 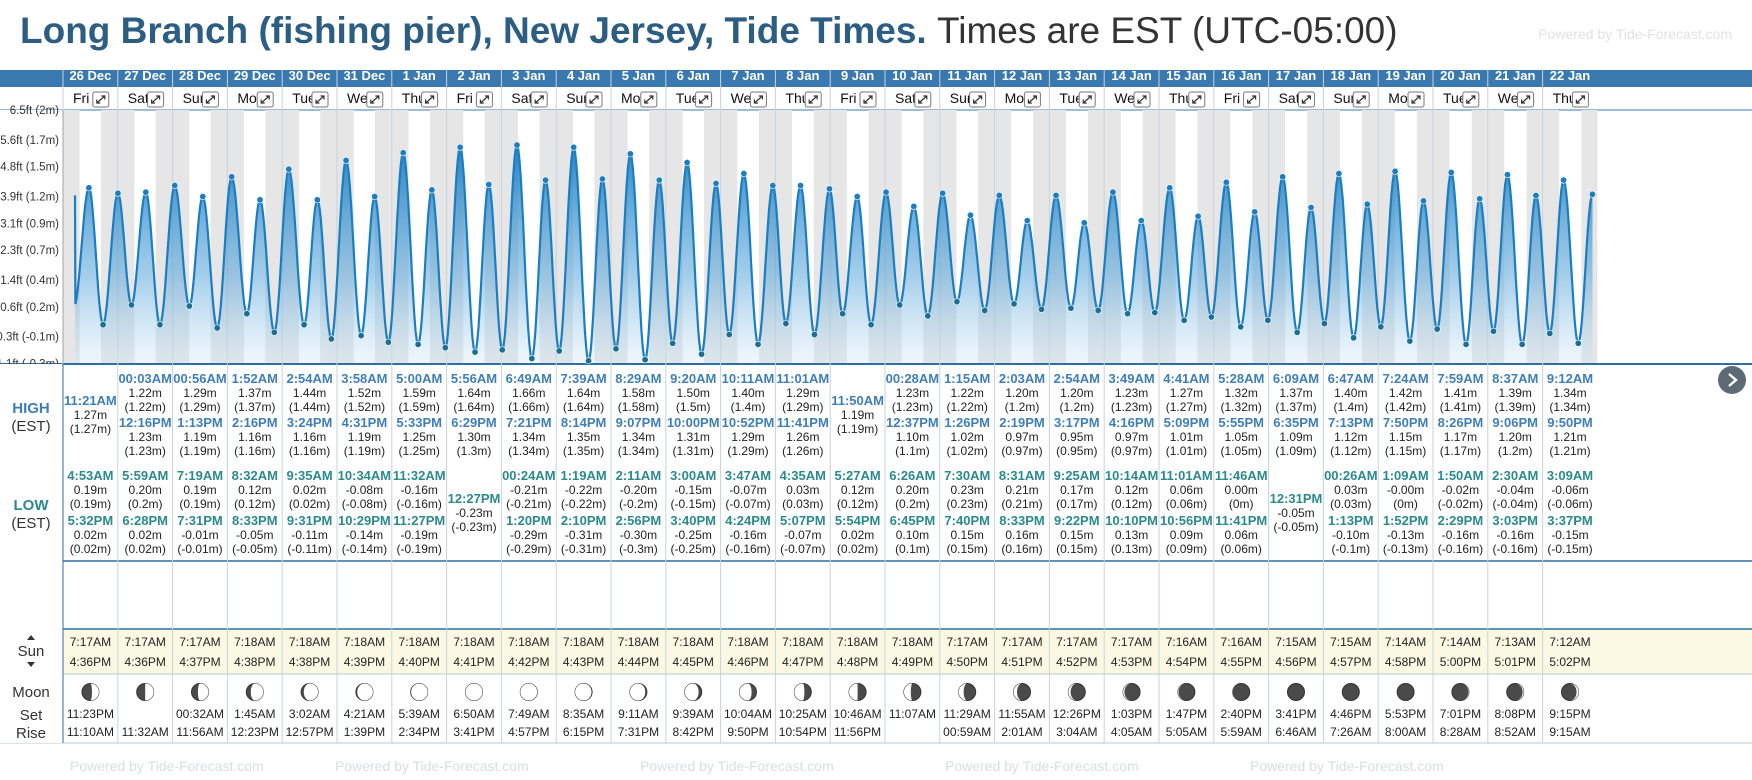 I want to click on high-tide-height-metric: (1.34m), so click(x=638, y=451).